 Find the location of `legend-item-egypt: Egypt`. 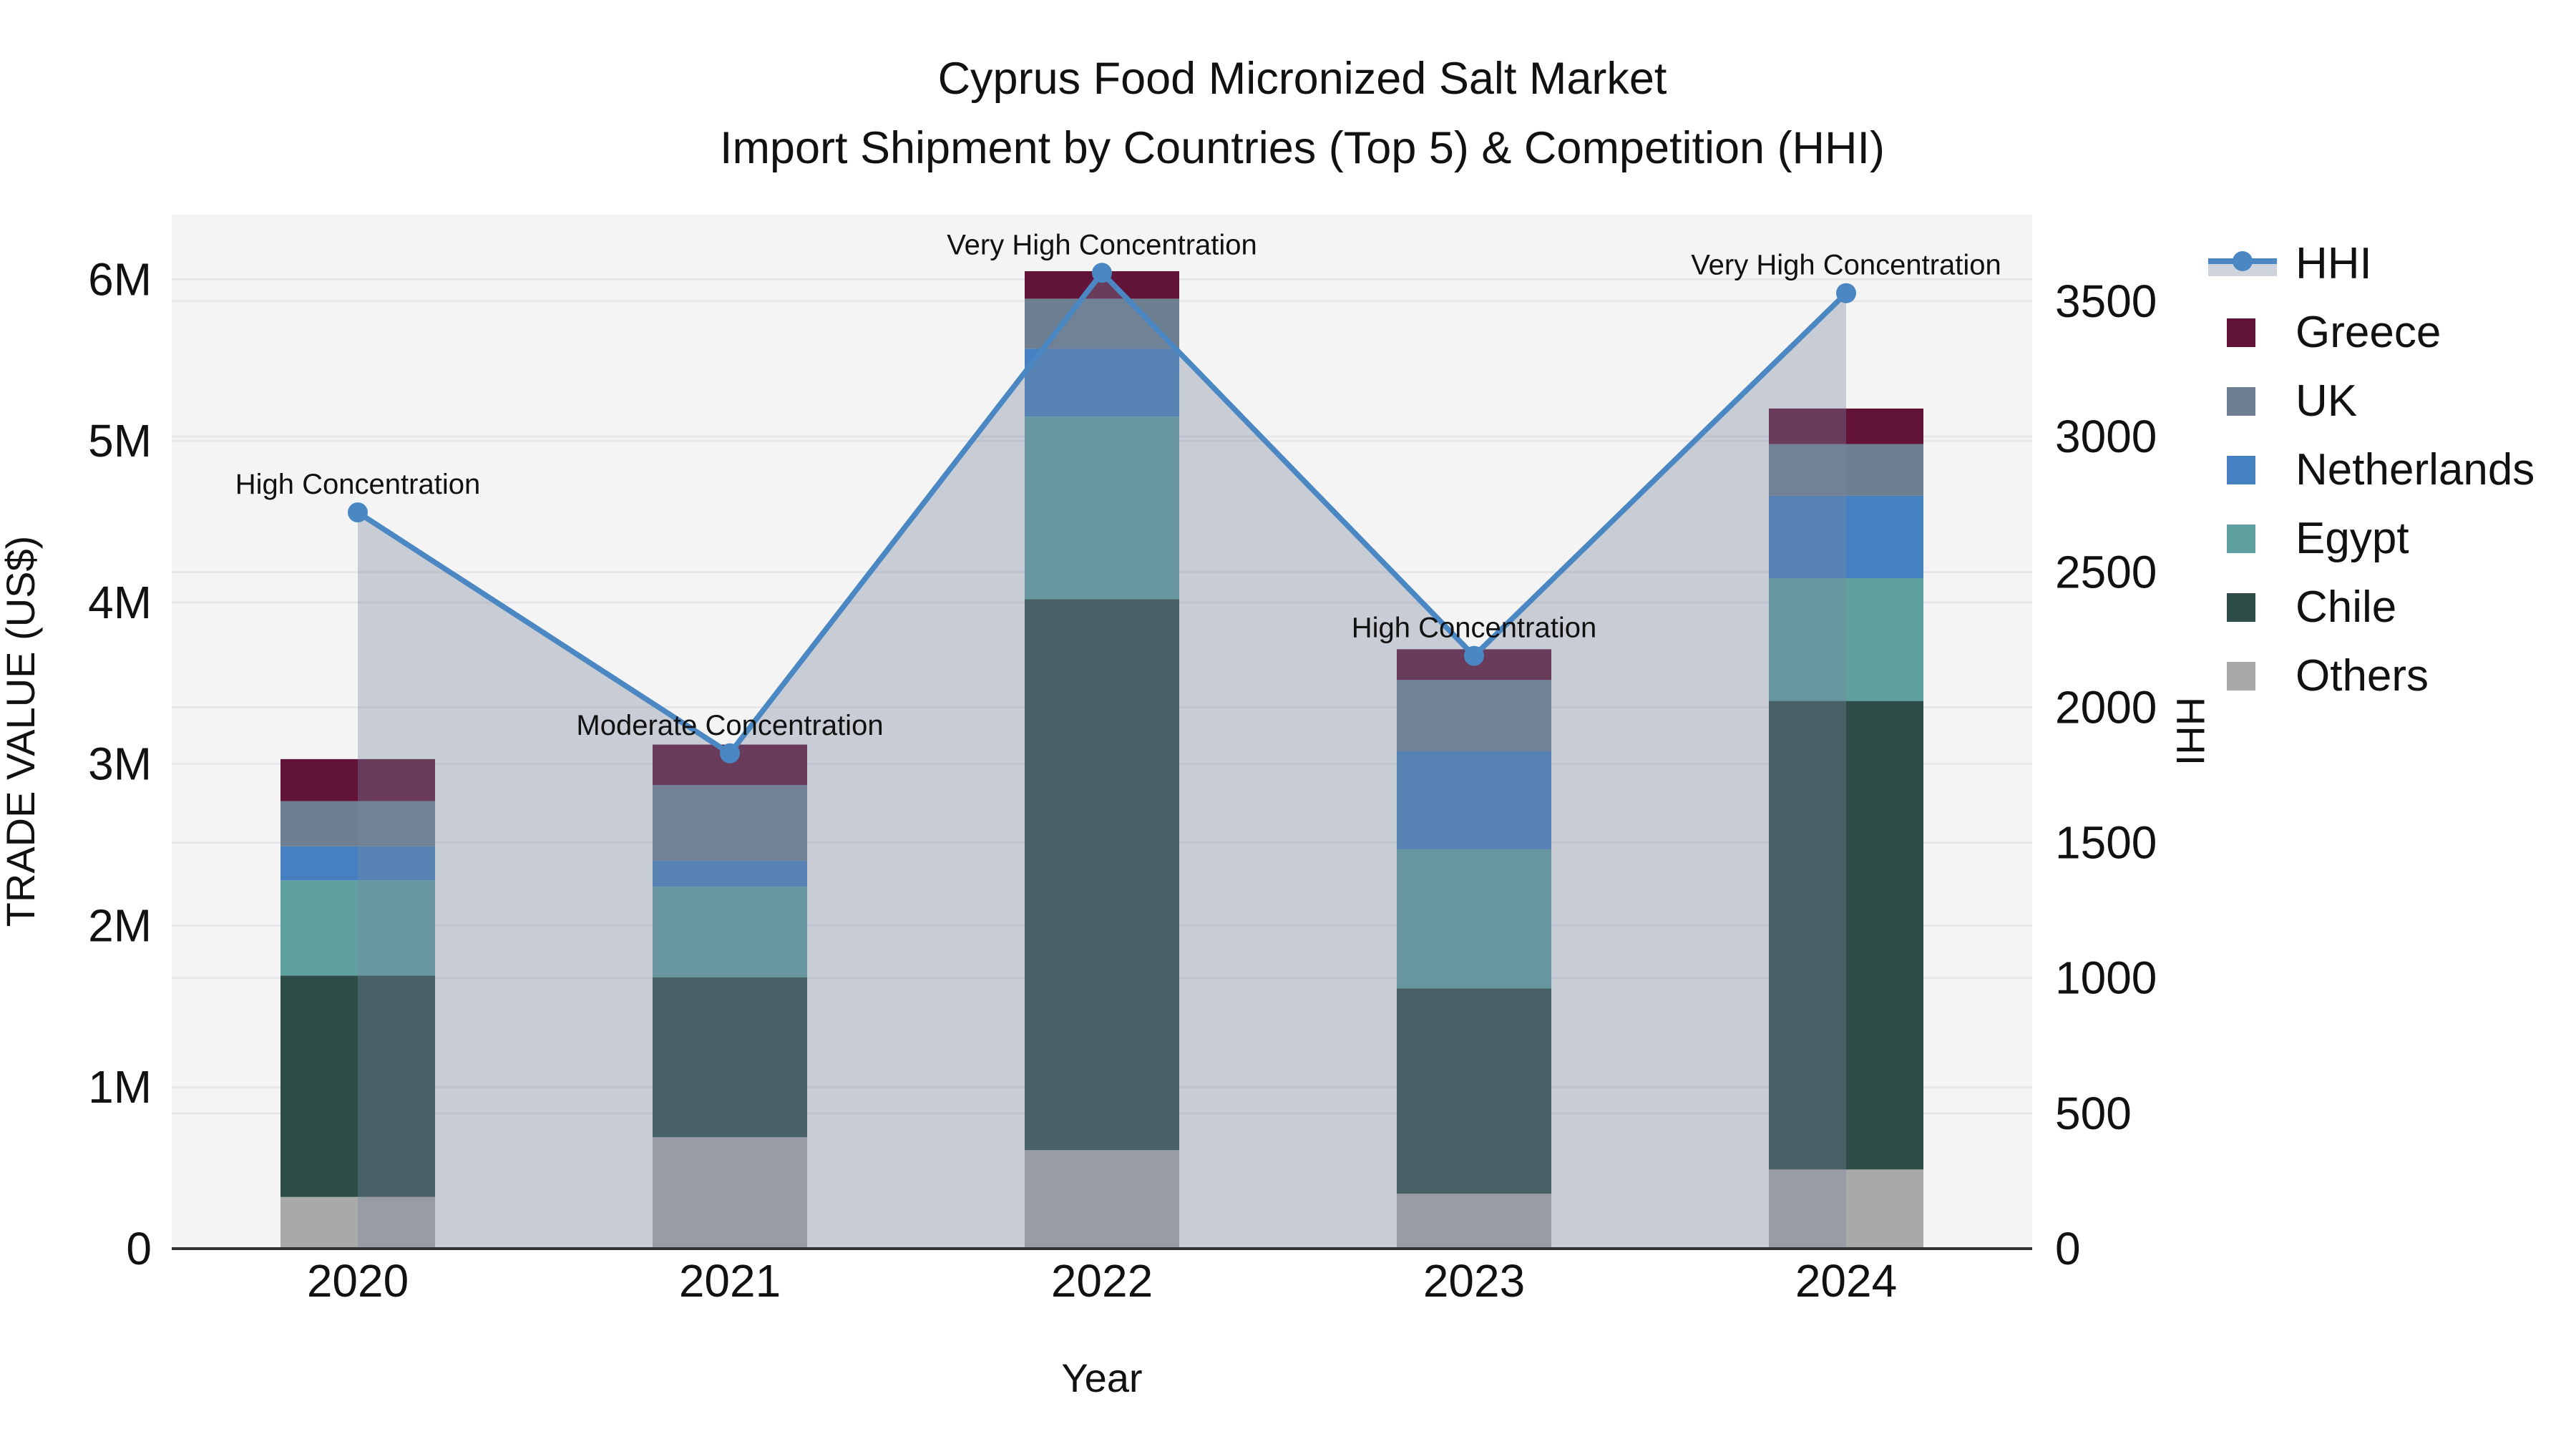

legend-item-egypt: Egypt is located at coordinates (2371, 538).